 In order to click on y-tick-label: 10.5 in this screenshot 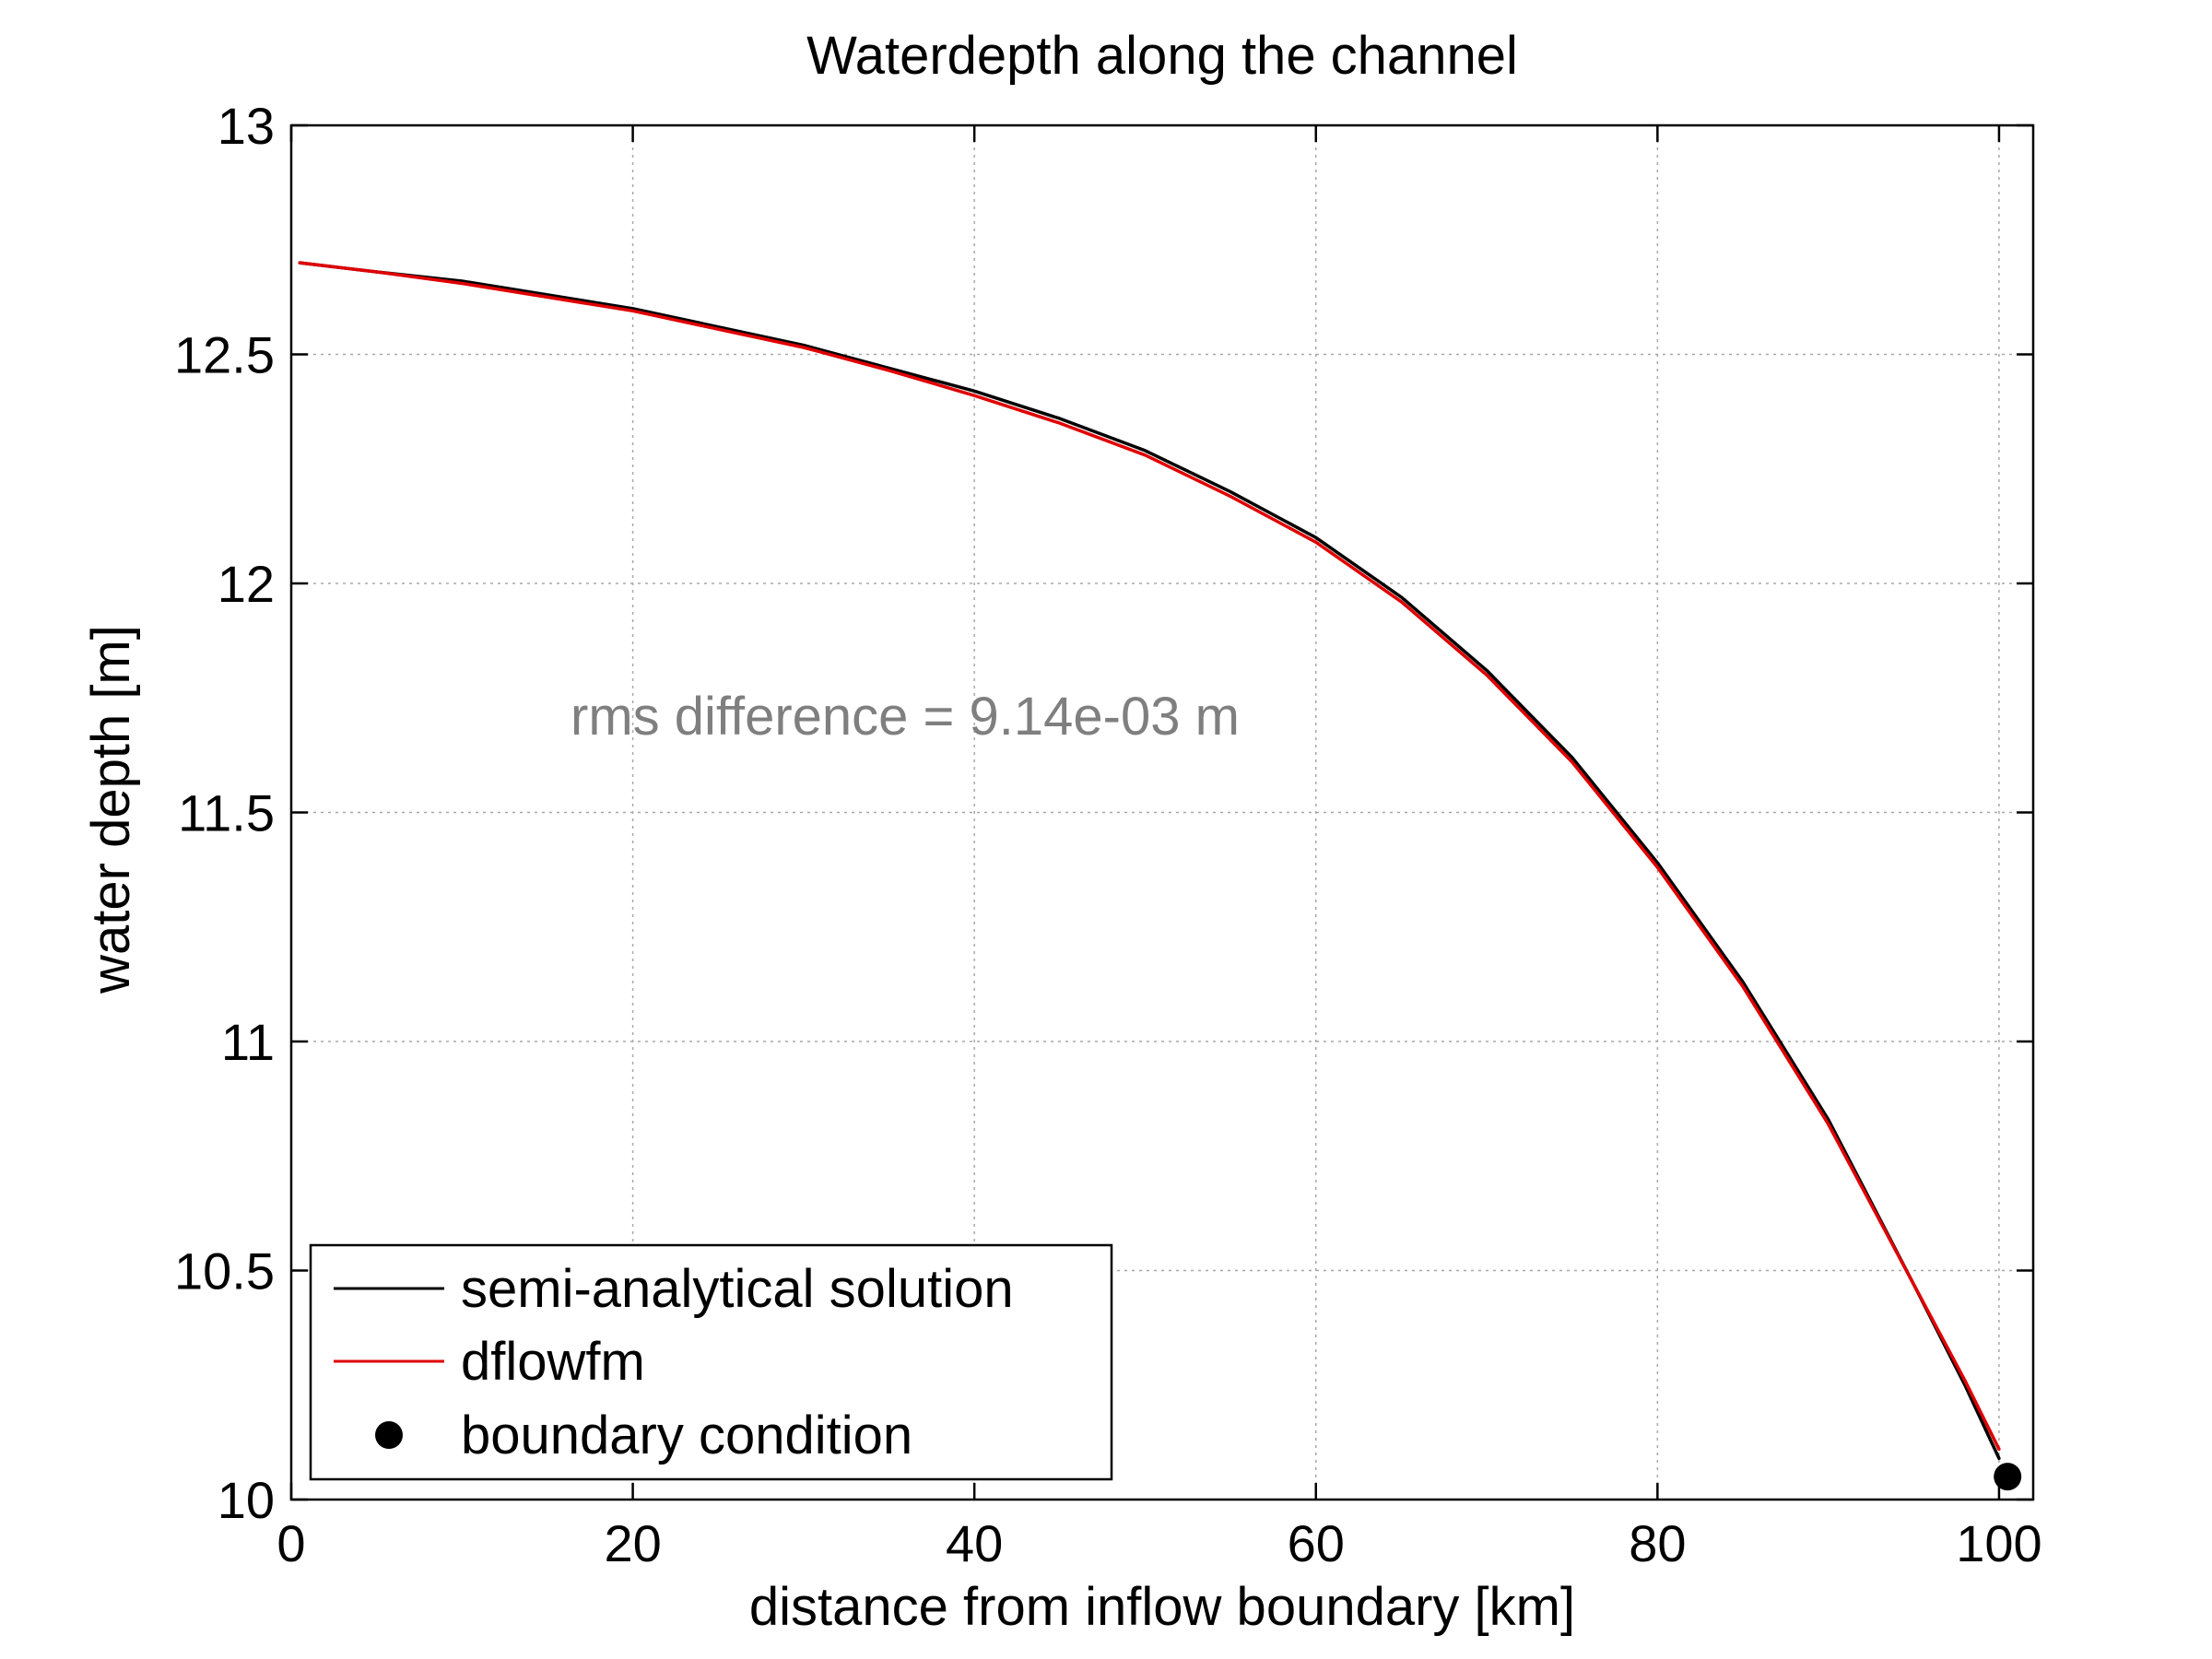, I will do `click(224, 1271)`.